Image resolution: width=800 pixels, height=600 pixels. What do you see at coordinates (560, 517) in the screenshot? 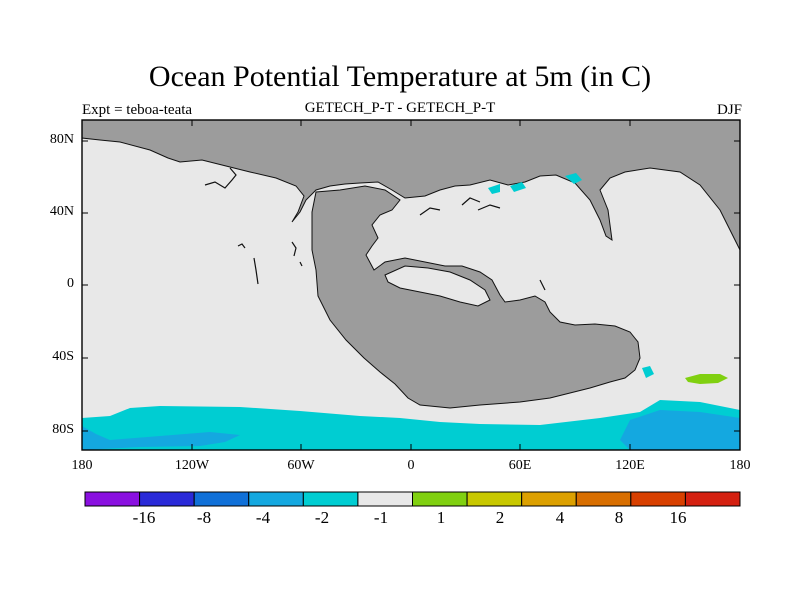
I see `colorbar-label: 4` at bounding box center [560, 517].